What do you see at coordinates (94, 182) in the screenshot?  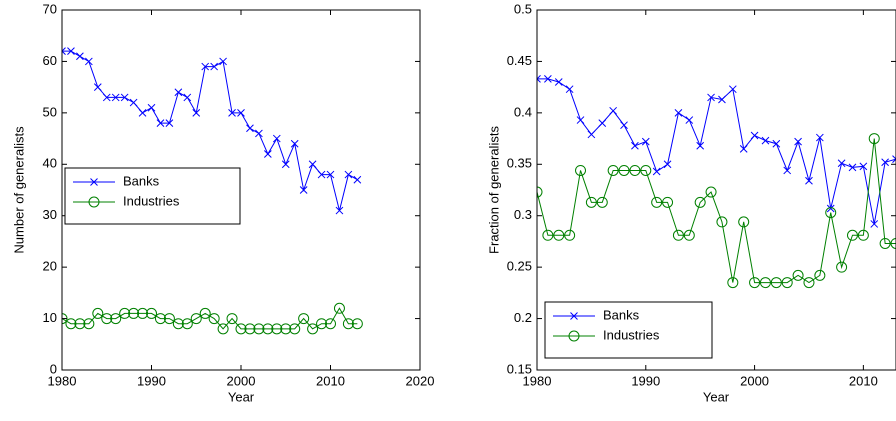 I see `legend-marker` at bounding box center [94, 182].